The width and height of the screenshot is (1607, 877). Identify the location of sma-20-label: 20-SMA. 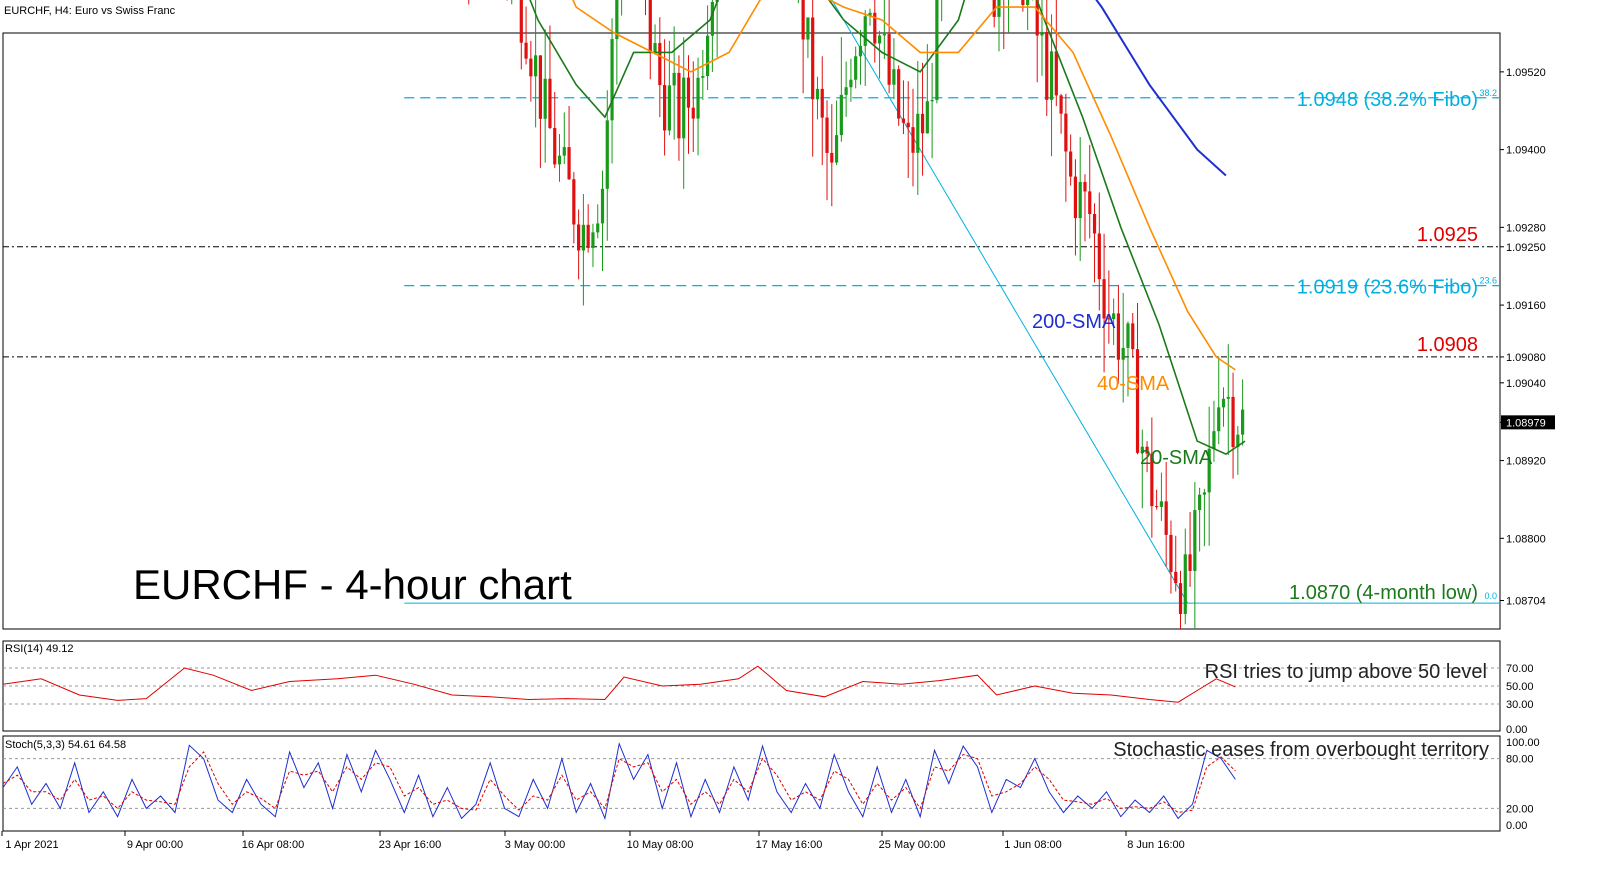
(1176, 458).